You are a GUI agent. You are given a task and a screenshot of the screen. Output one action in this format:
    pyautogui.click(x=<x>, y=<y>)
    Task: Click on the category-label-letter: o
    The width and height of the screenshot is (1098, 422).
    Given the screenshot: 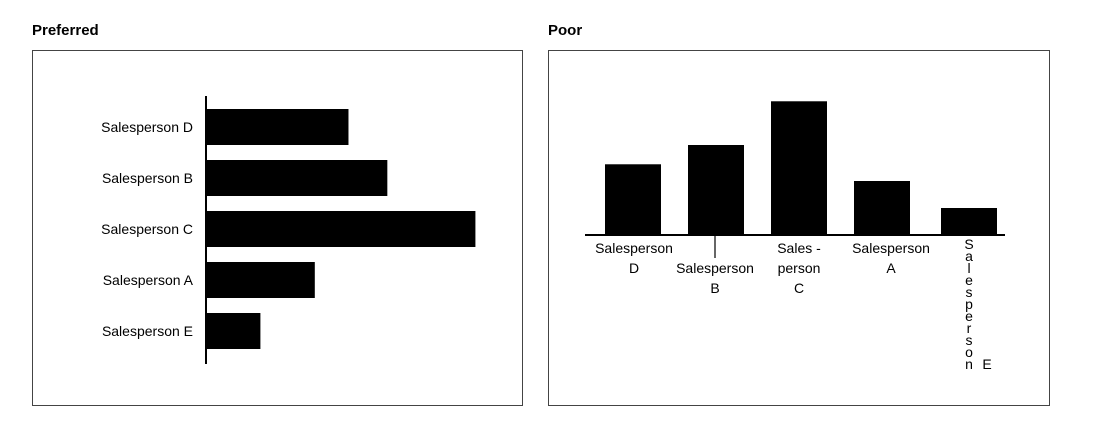 What is the action you would take?
    pyautogui.click(x=969, y=352)
    